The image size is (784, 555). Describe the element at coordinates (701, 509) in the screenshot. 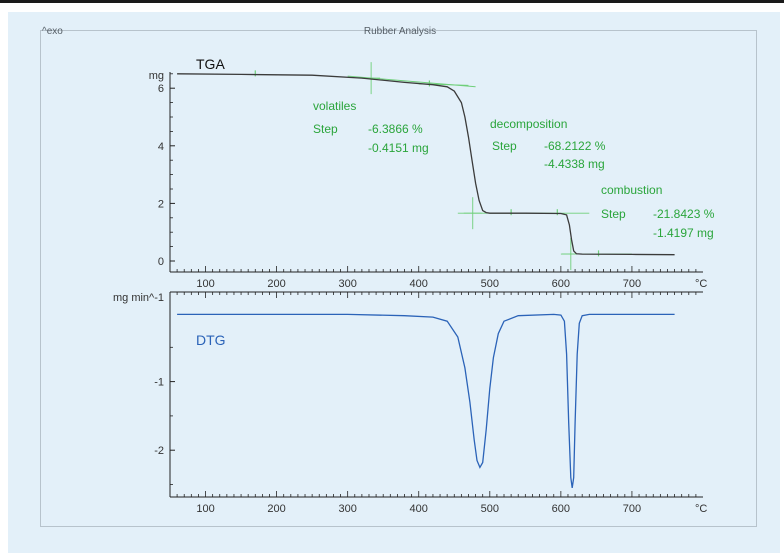

I see `dtg-x-unit-label: °C` at that location.